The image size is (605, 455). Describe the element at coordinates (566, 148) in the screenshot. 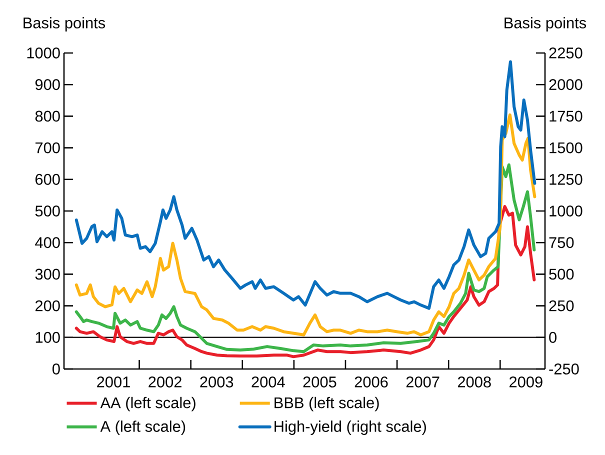

I see `y2-tick-label: 1500` at that location.